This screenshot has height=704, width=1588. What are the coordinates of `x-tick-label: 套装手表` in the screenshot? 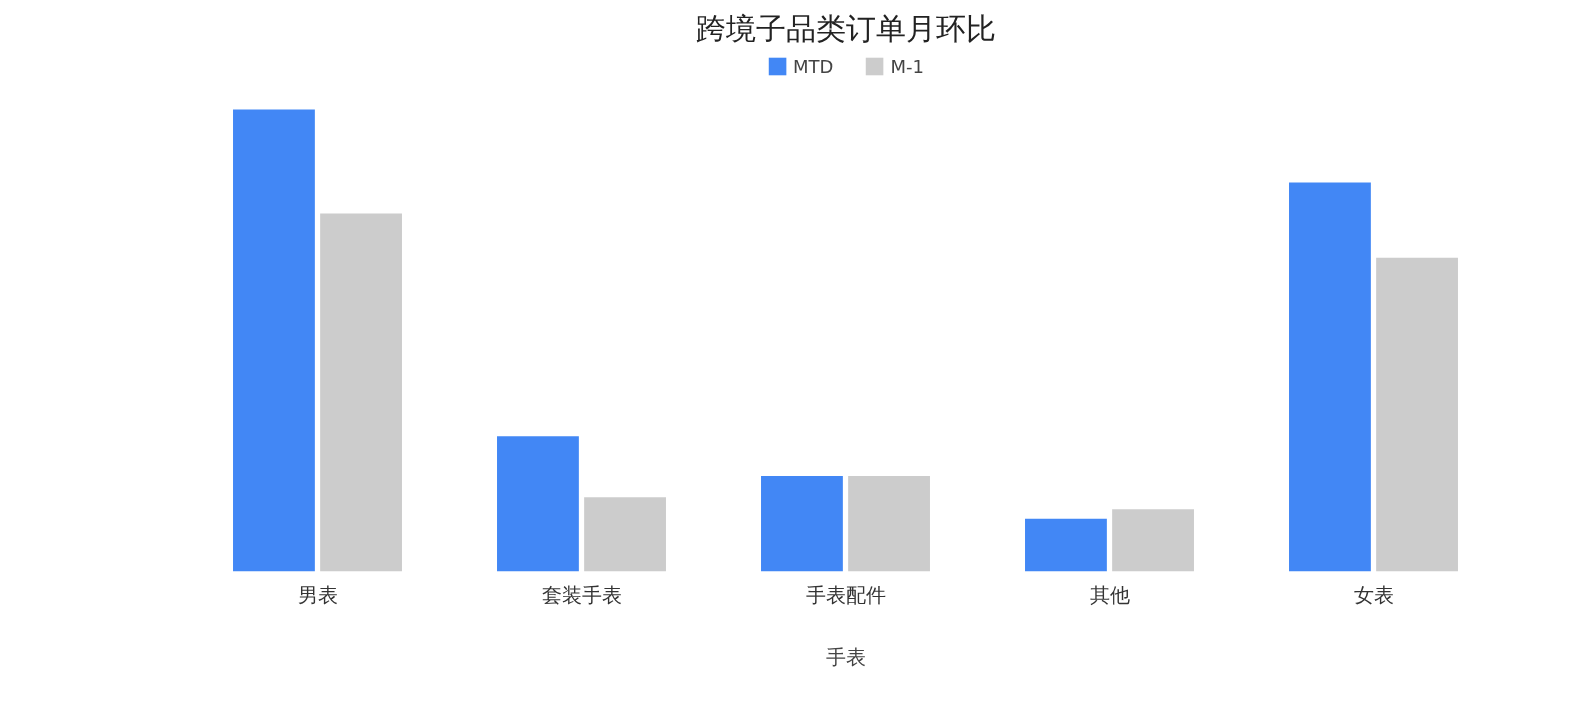 It's located at (581, 594).